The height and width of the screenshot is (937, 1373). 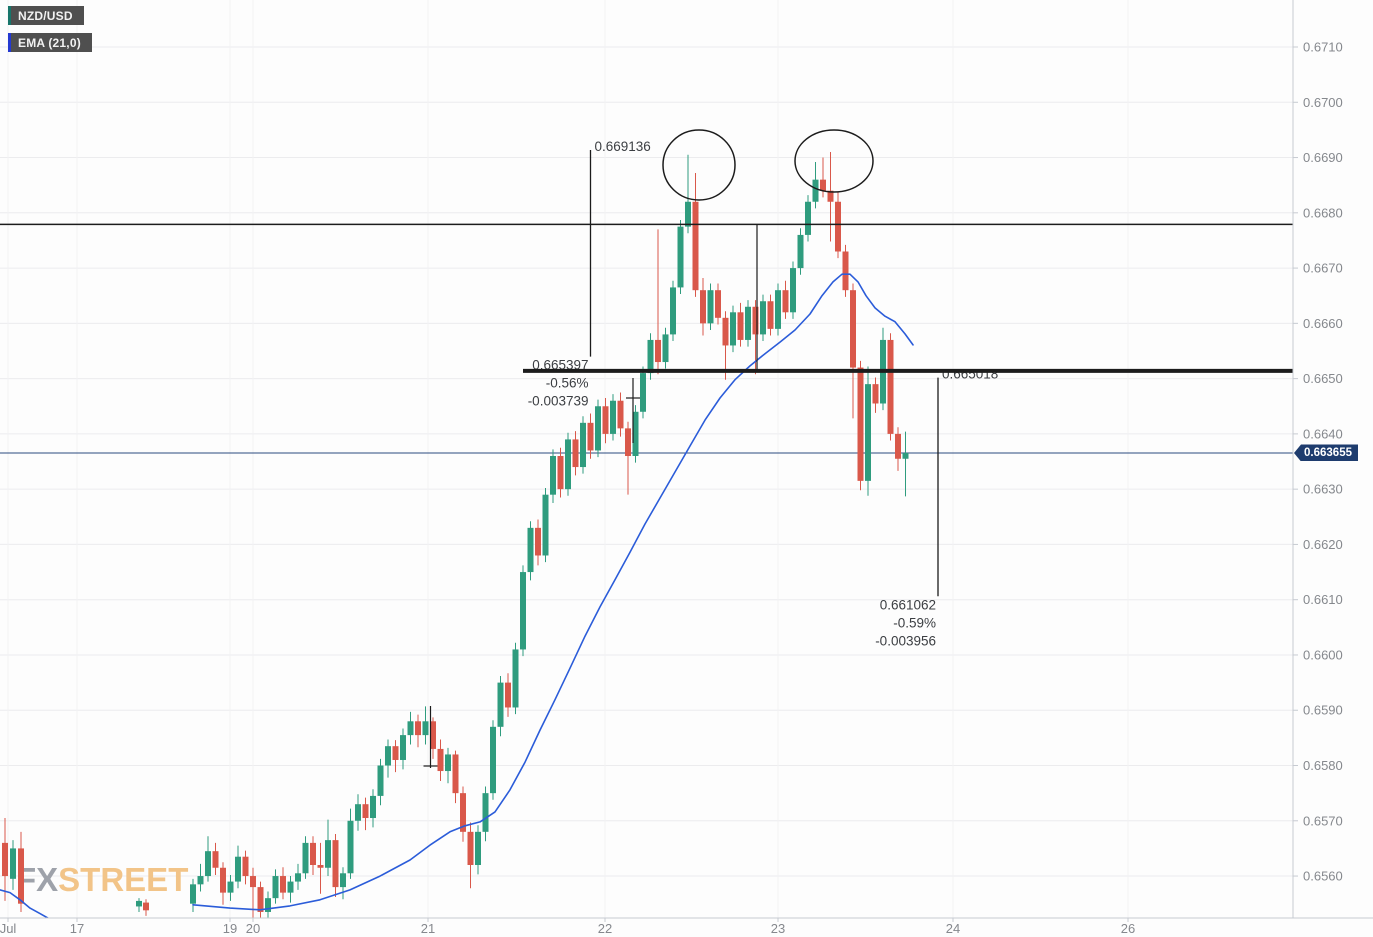 What do you see at coordinates (1323, 876) in the screenshot?
I see `y-axis-label: 0.6560` at bounding box center [1323, 876].